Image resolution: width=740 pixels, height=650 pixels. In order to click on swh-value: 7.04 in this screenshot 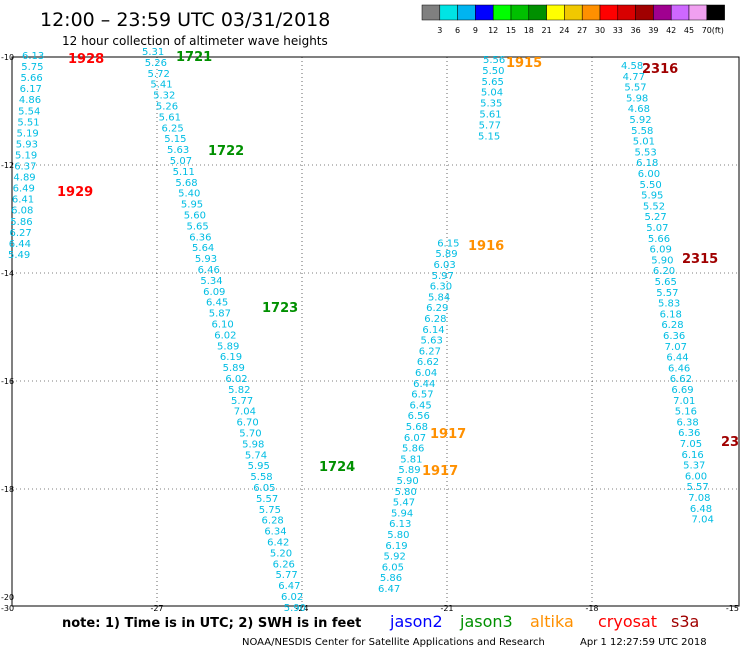, I will do `click(245, 412)`.